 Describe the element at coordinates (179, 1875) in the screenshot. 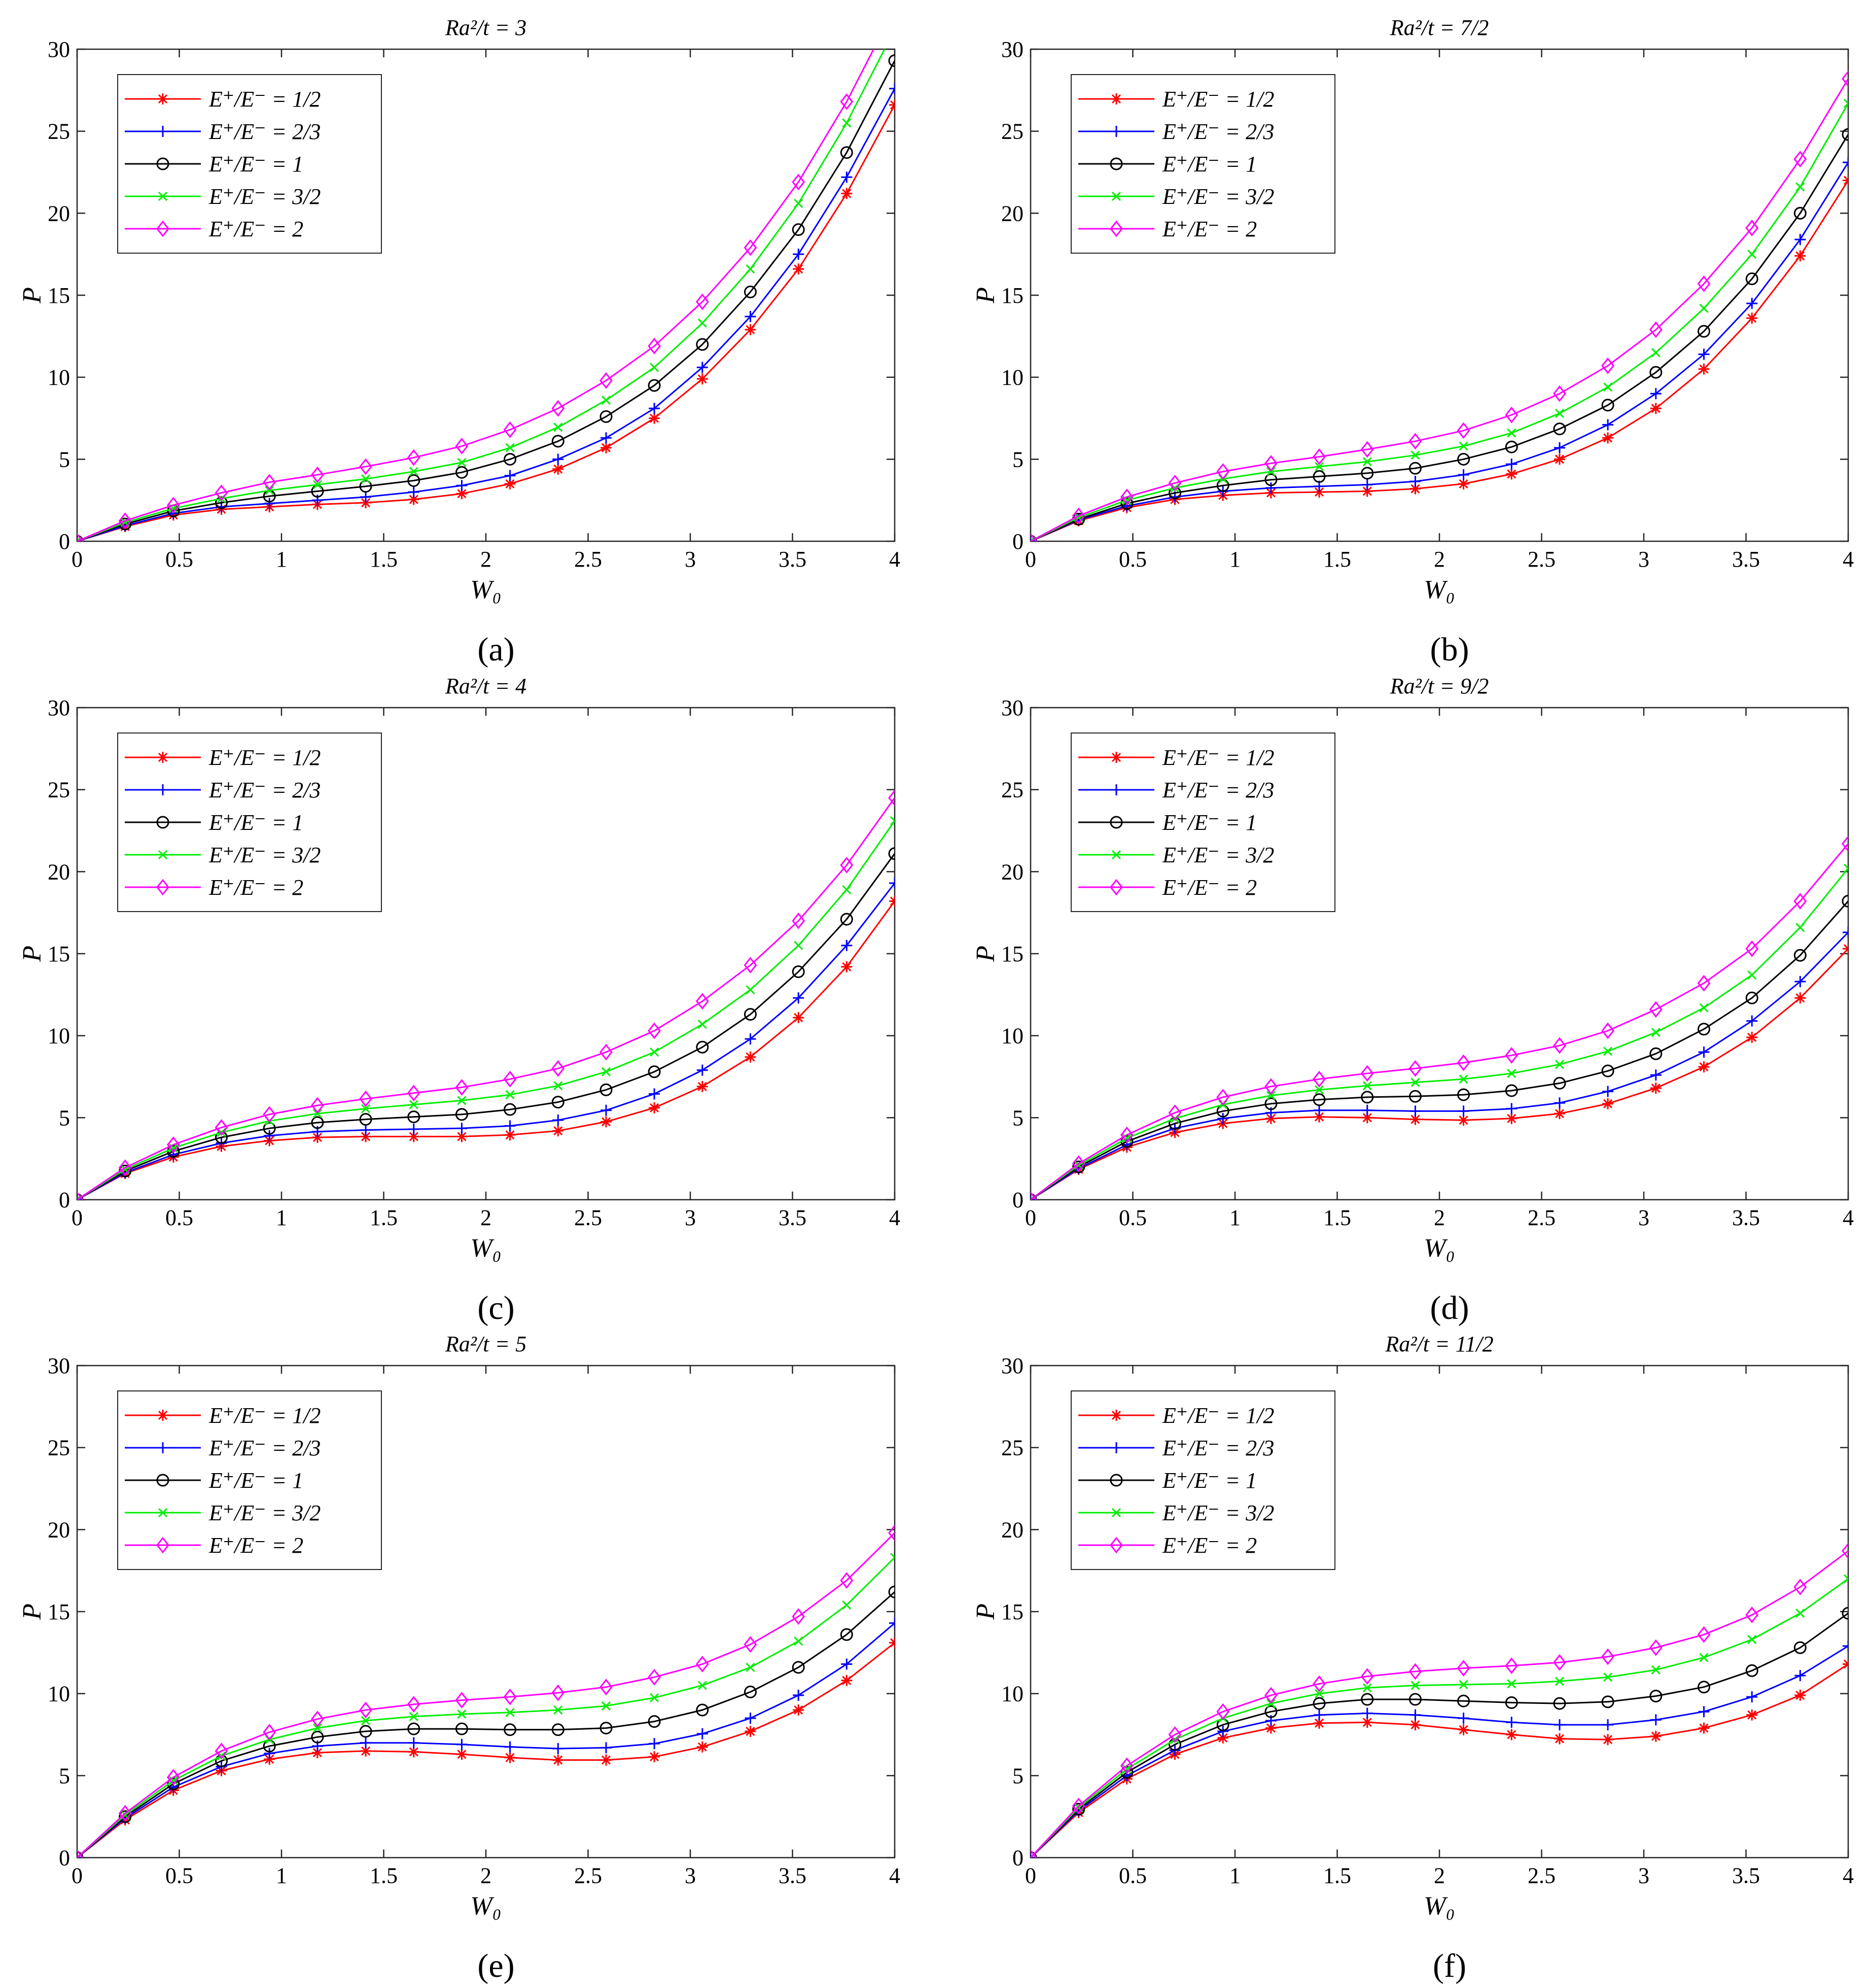

I see `x-tick-label: 0.5` at that location.